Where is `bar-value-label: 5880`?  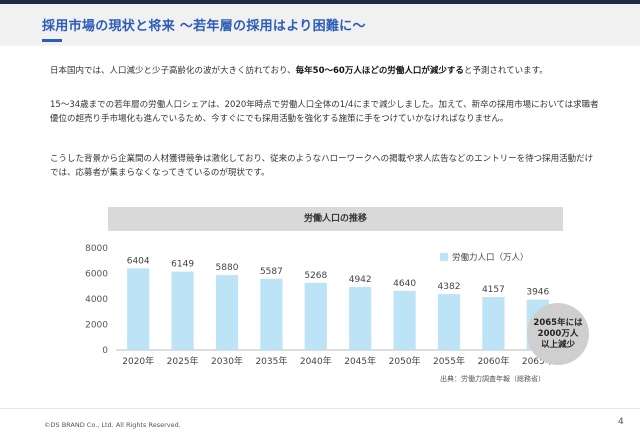 bar-value-label: 5880 is located at coordinates (227, 268).